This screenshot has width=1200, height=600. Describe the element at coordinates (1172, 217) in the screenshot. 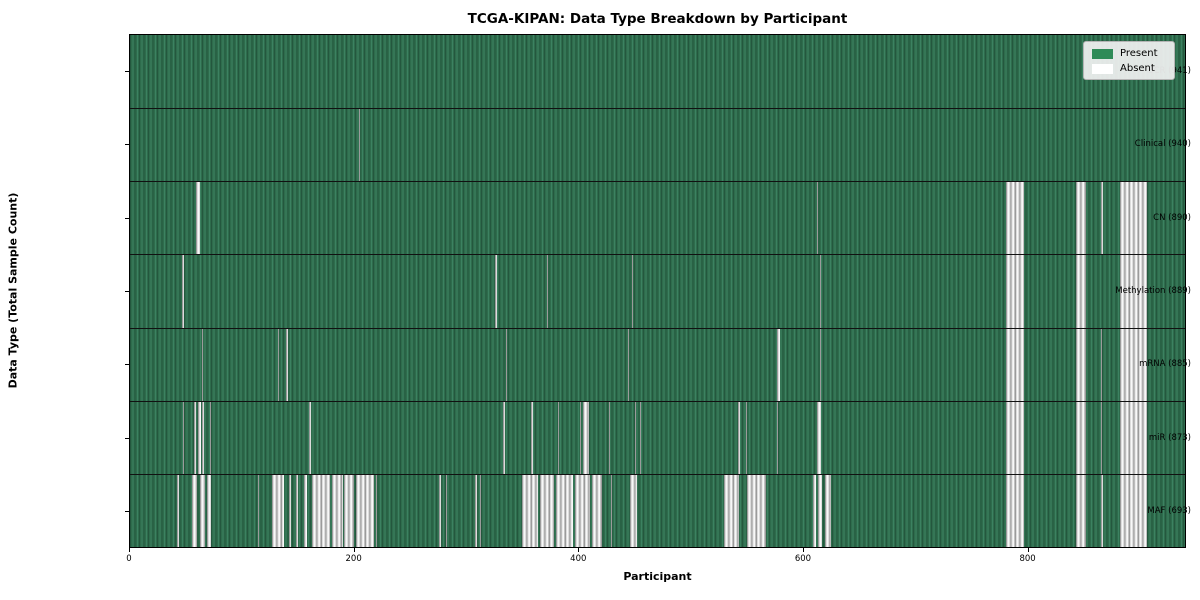

I see `y-tick-label-CN: CN (890)` at that location.